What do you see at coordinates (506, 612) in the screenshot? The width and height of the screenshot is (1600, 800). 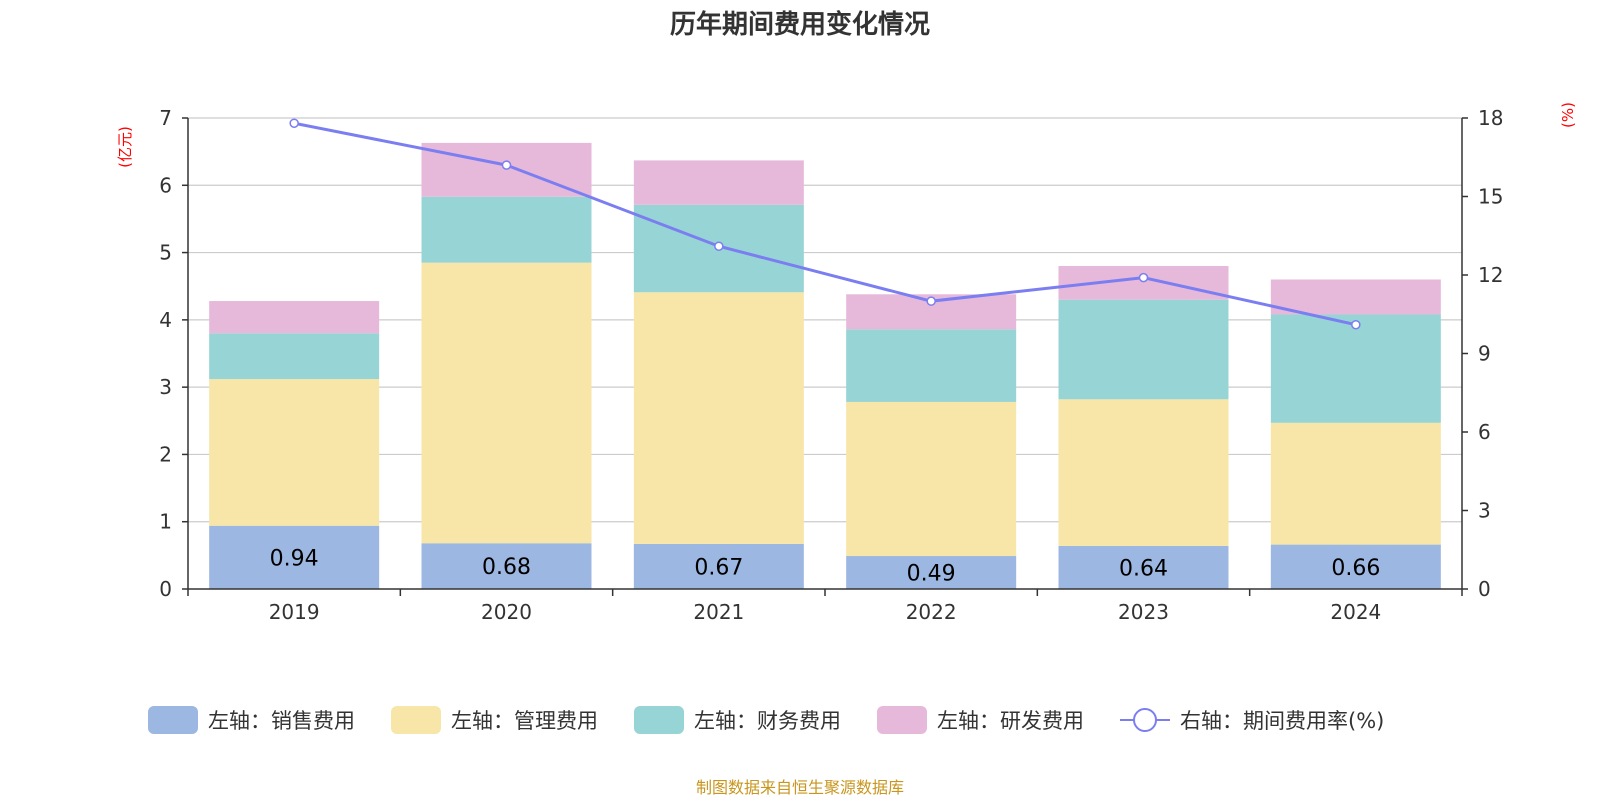 I see `x-tick-label: 2020` at bounding box center [506, 612].